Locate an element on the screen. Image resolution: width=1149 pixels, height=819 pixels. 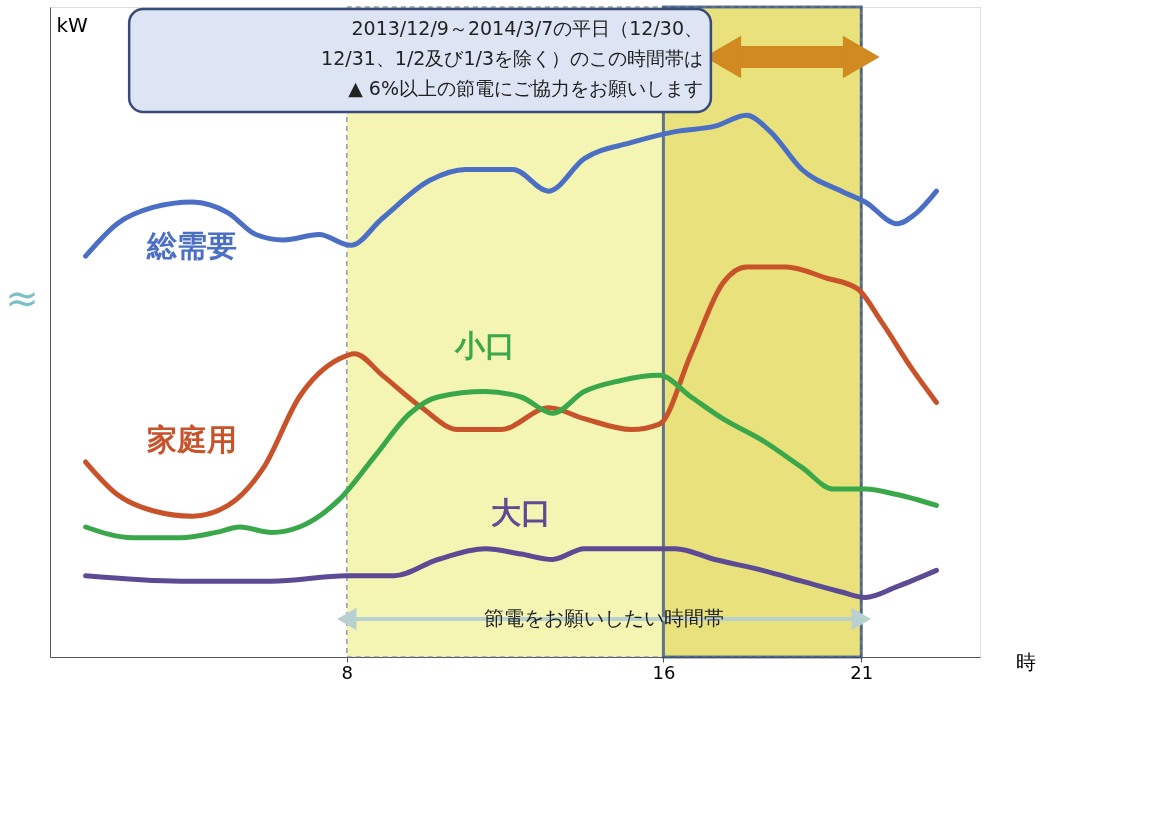
x-axis-title: 時 is located at coordinates (1025, 661).